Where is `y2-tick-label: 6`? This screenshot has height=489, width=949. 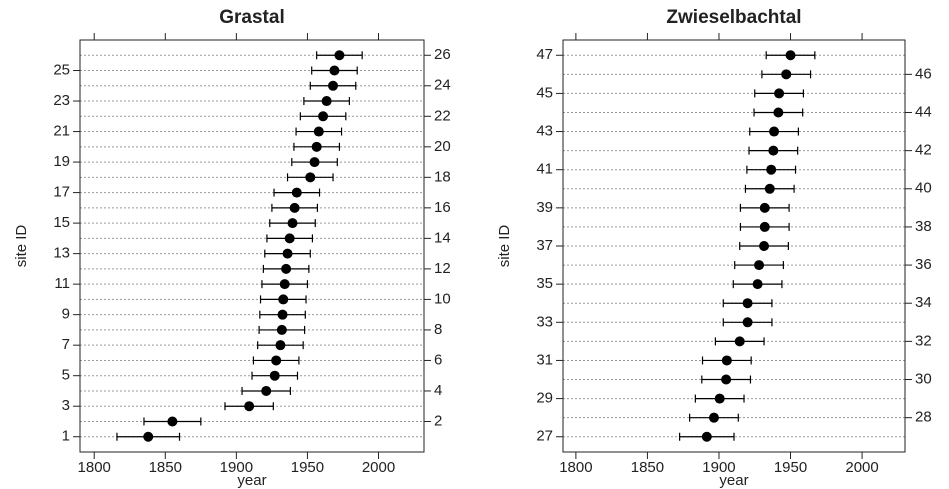
y2-tick-label: 6 is located at coordinates (438, 359).